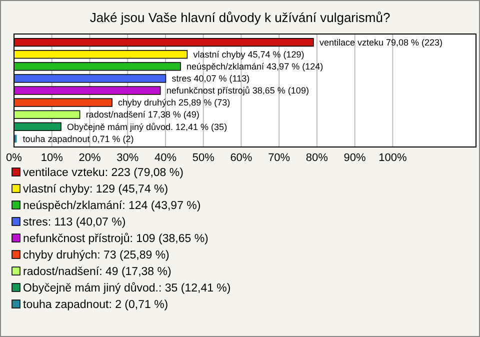 This screenshot has height=337, width=480. I want to click on data-label: neúspěch/zklamání 43,97 % (124), so click(255, 67).